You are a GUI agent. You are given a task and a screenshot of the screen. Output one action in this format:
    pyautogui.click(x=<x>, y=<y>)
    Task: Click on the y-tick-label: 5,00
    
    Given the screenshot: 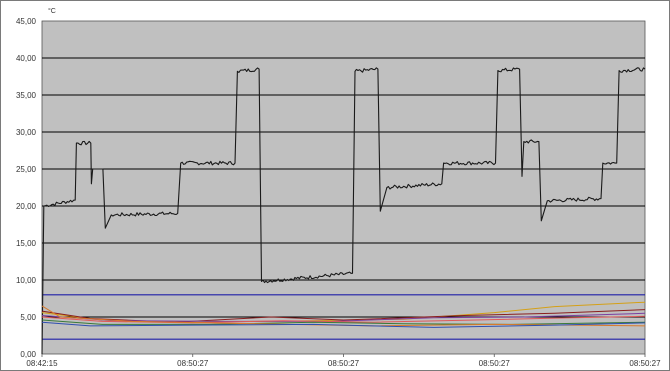 What is the action you would take?
    pyautogui.click(x=28, y=317)
    